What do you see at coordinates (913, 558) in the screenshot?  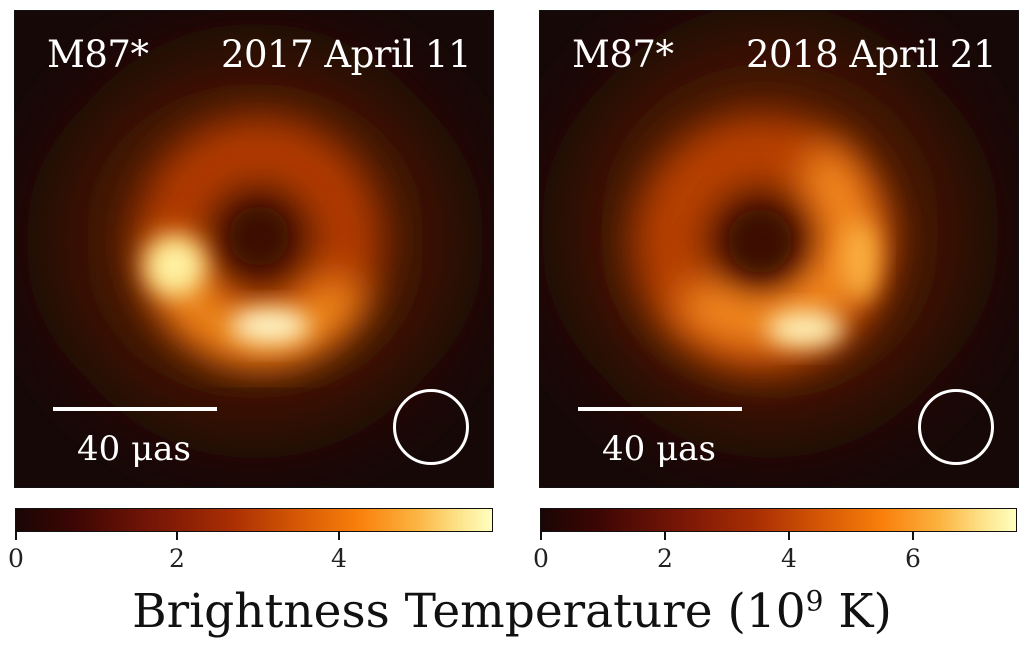 I see `colorbar-tick-label: 6` at bounding box center [913, 558].